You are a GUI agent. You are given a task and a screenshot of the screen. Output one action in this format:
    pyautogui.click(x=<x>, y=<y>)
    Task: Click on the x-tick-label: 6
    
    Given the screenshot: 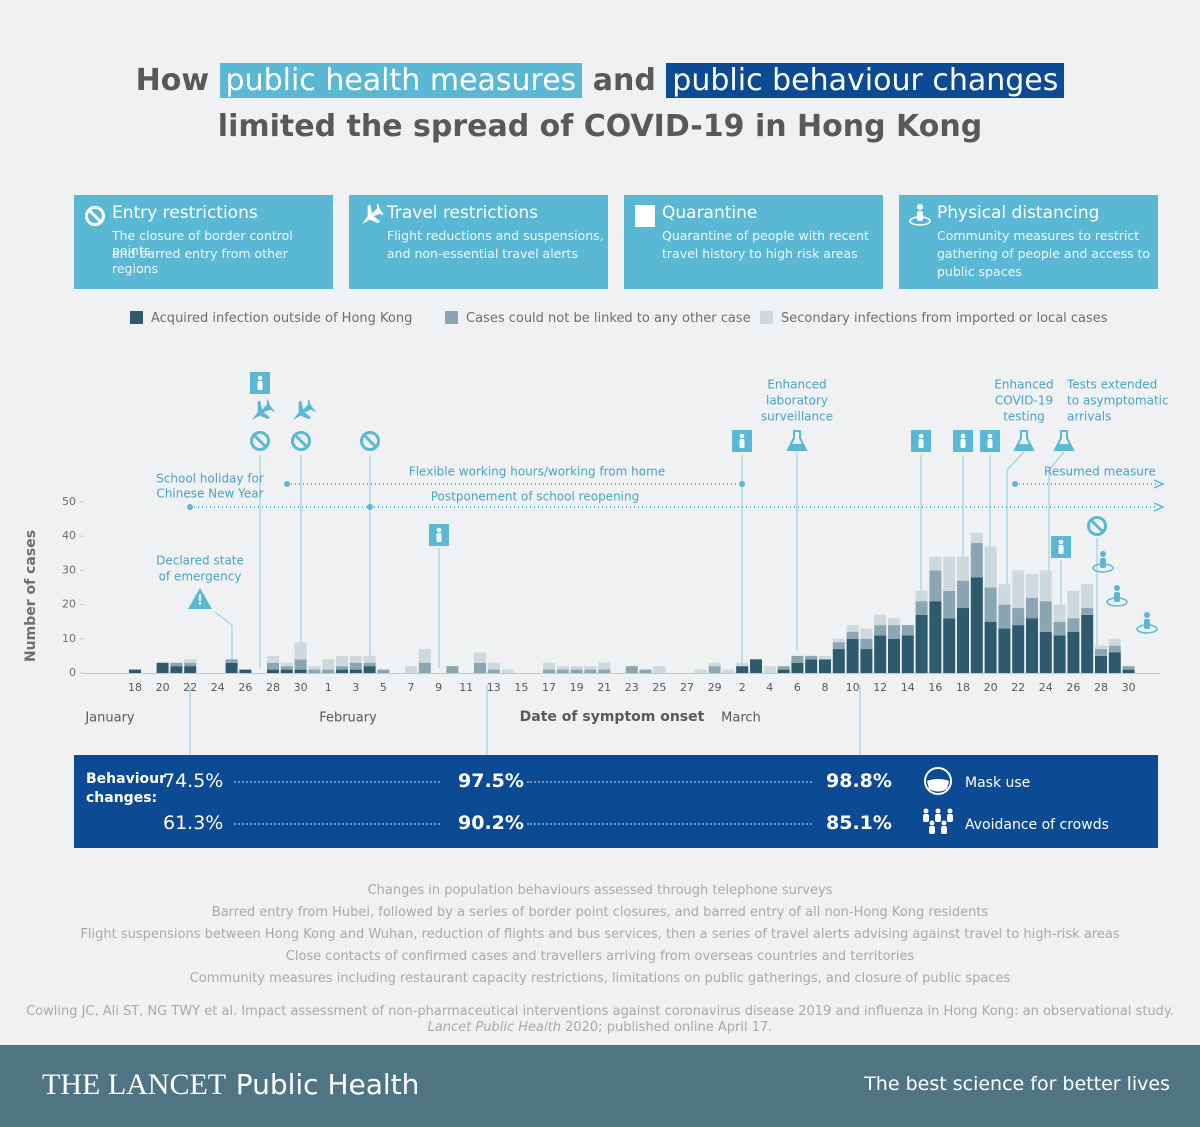 What is the action you would take?
    pyautogui.click(x=797, y=687)
    